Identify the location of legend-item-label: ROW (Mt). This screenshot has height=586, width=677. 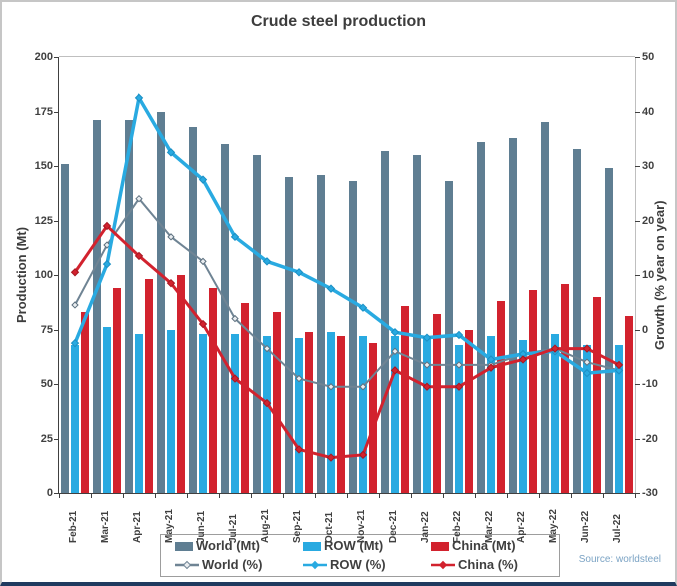
(354, 546).